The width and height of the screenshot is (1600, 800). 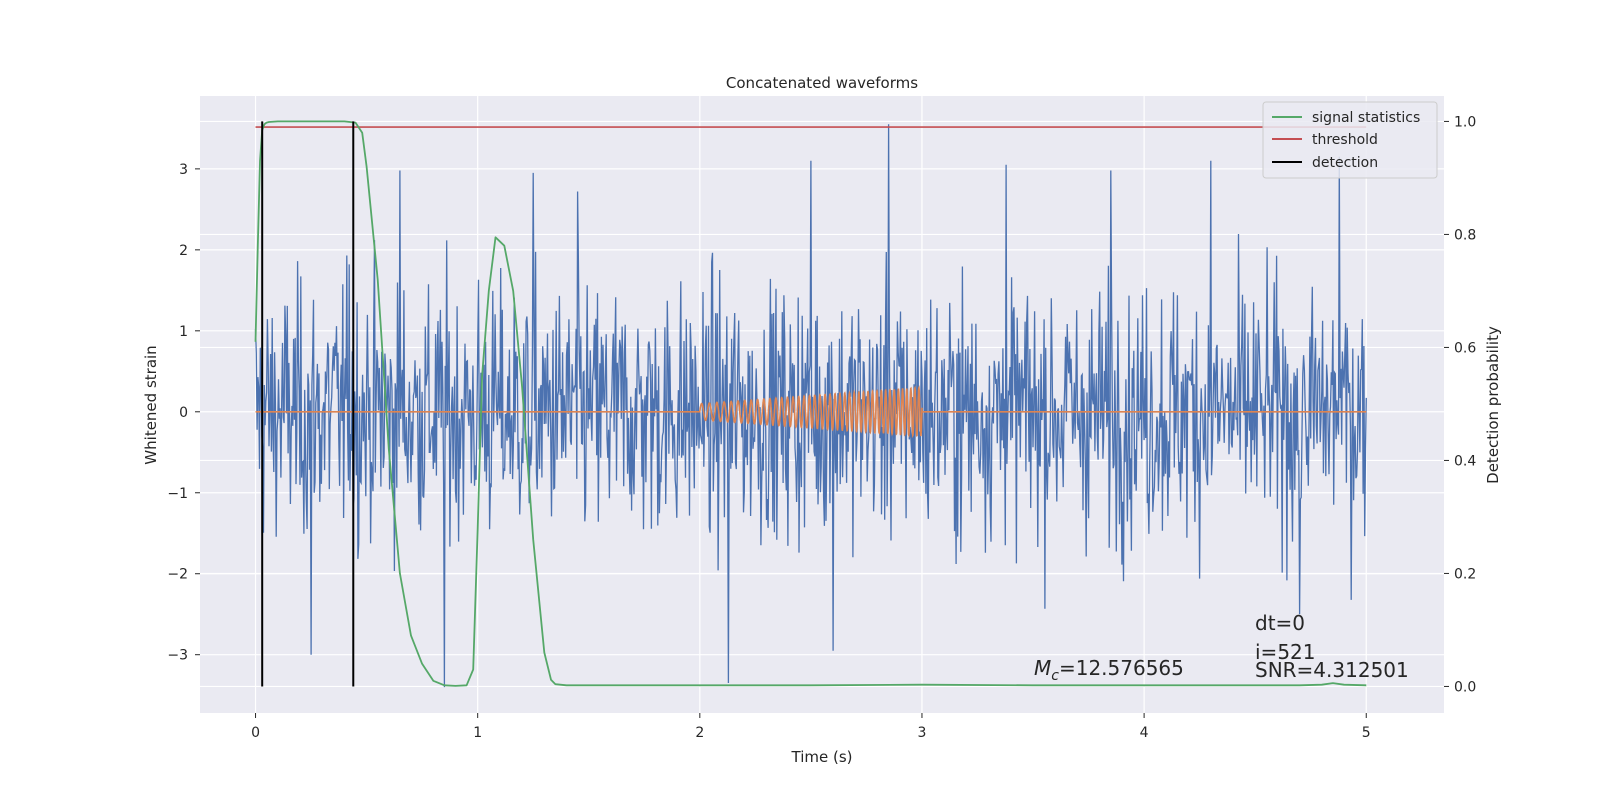 I want to click on annotation-mc-subscript: c, so click(x=1055, y=676).